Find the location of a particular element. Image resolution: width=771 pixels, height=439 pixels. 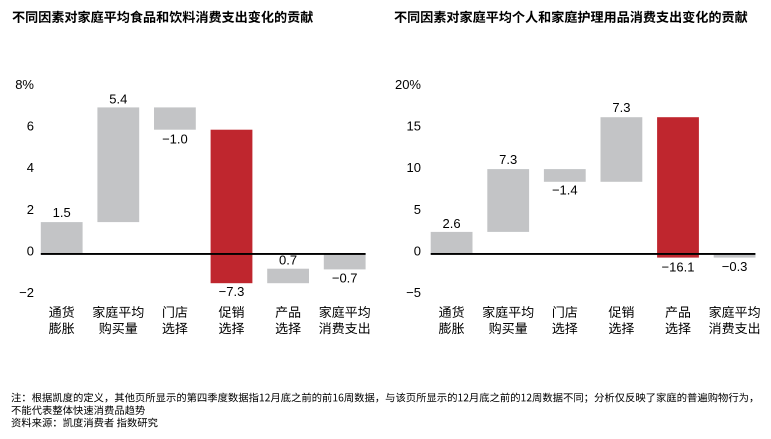

svg-text: 10 is located at coordinates (414, 167).